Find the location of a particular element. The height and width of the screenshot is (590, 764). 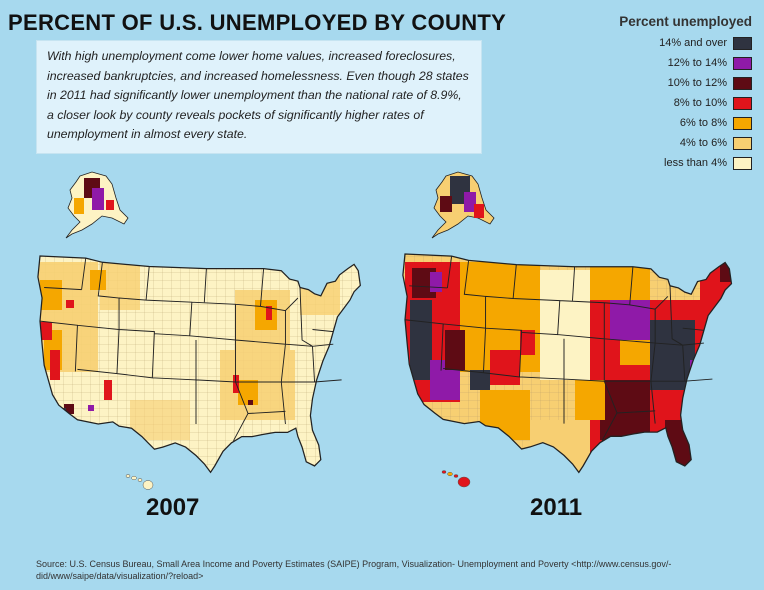

legend-label: 12% to 14% is located at coordinates (697, 63).